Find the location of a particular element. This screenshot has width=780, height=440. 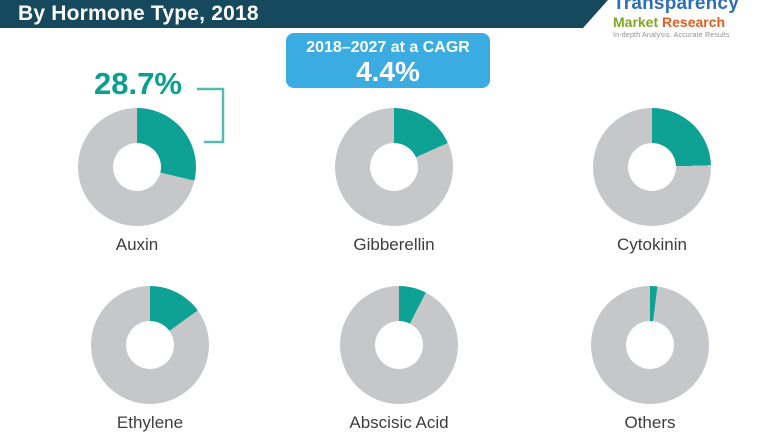

cagr-value-text: 4.4% is located at coordinates (388, 71).